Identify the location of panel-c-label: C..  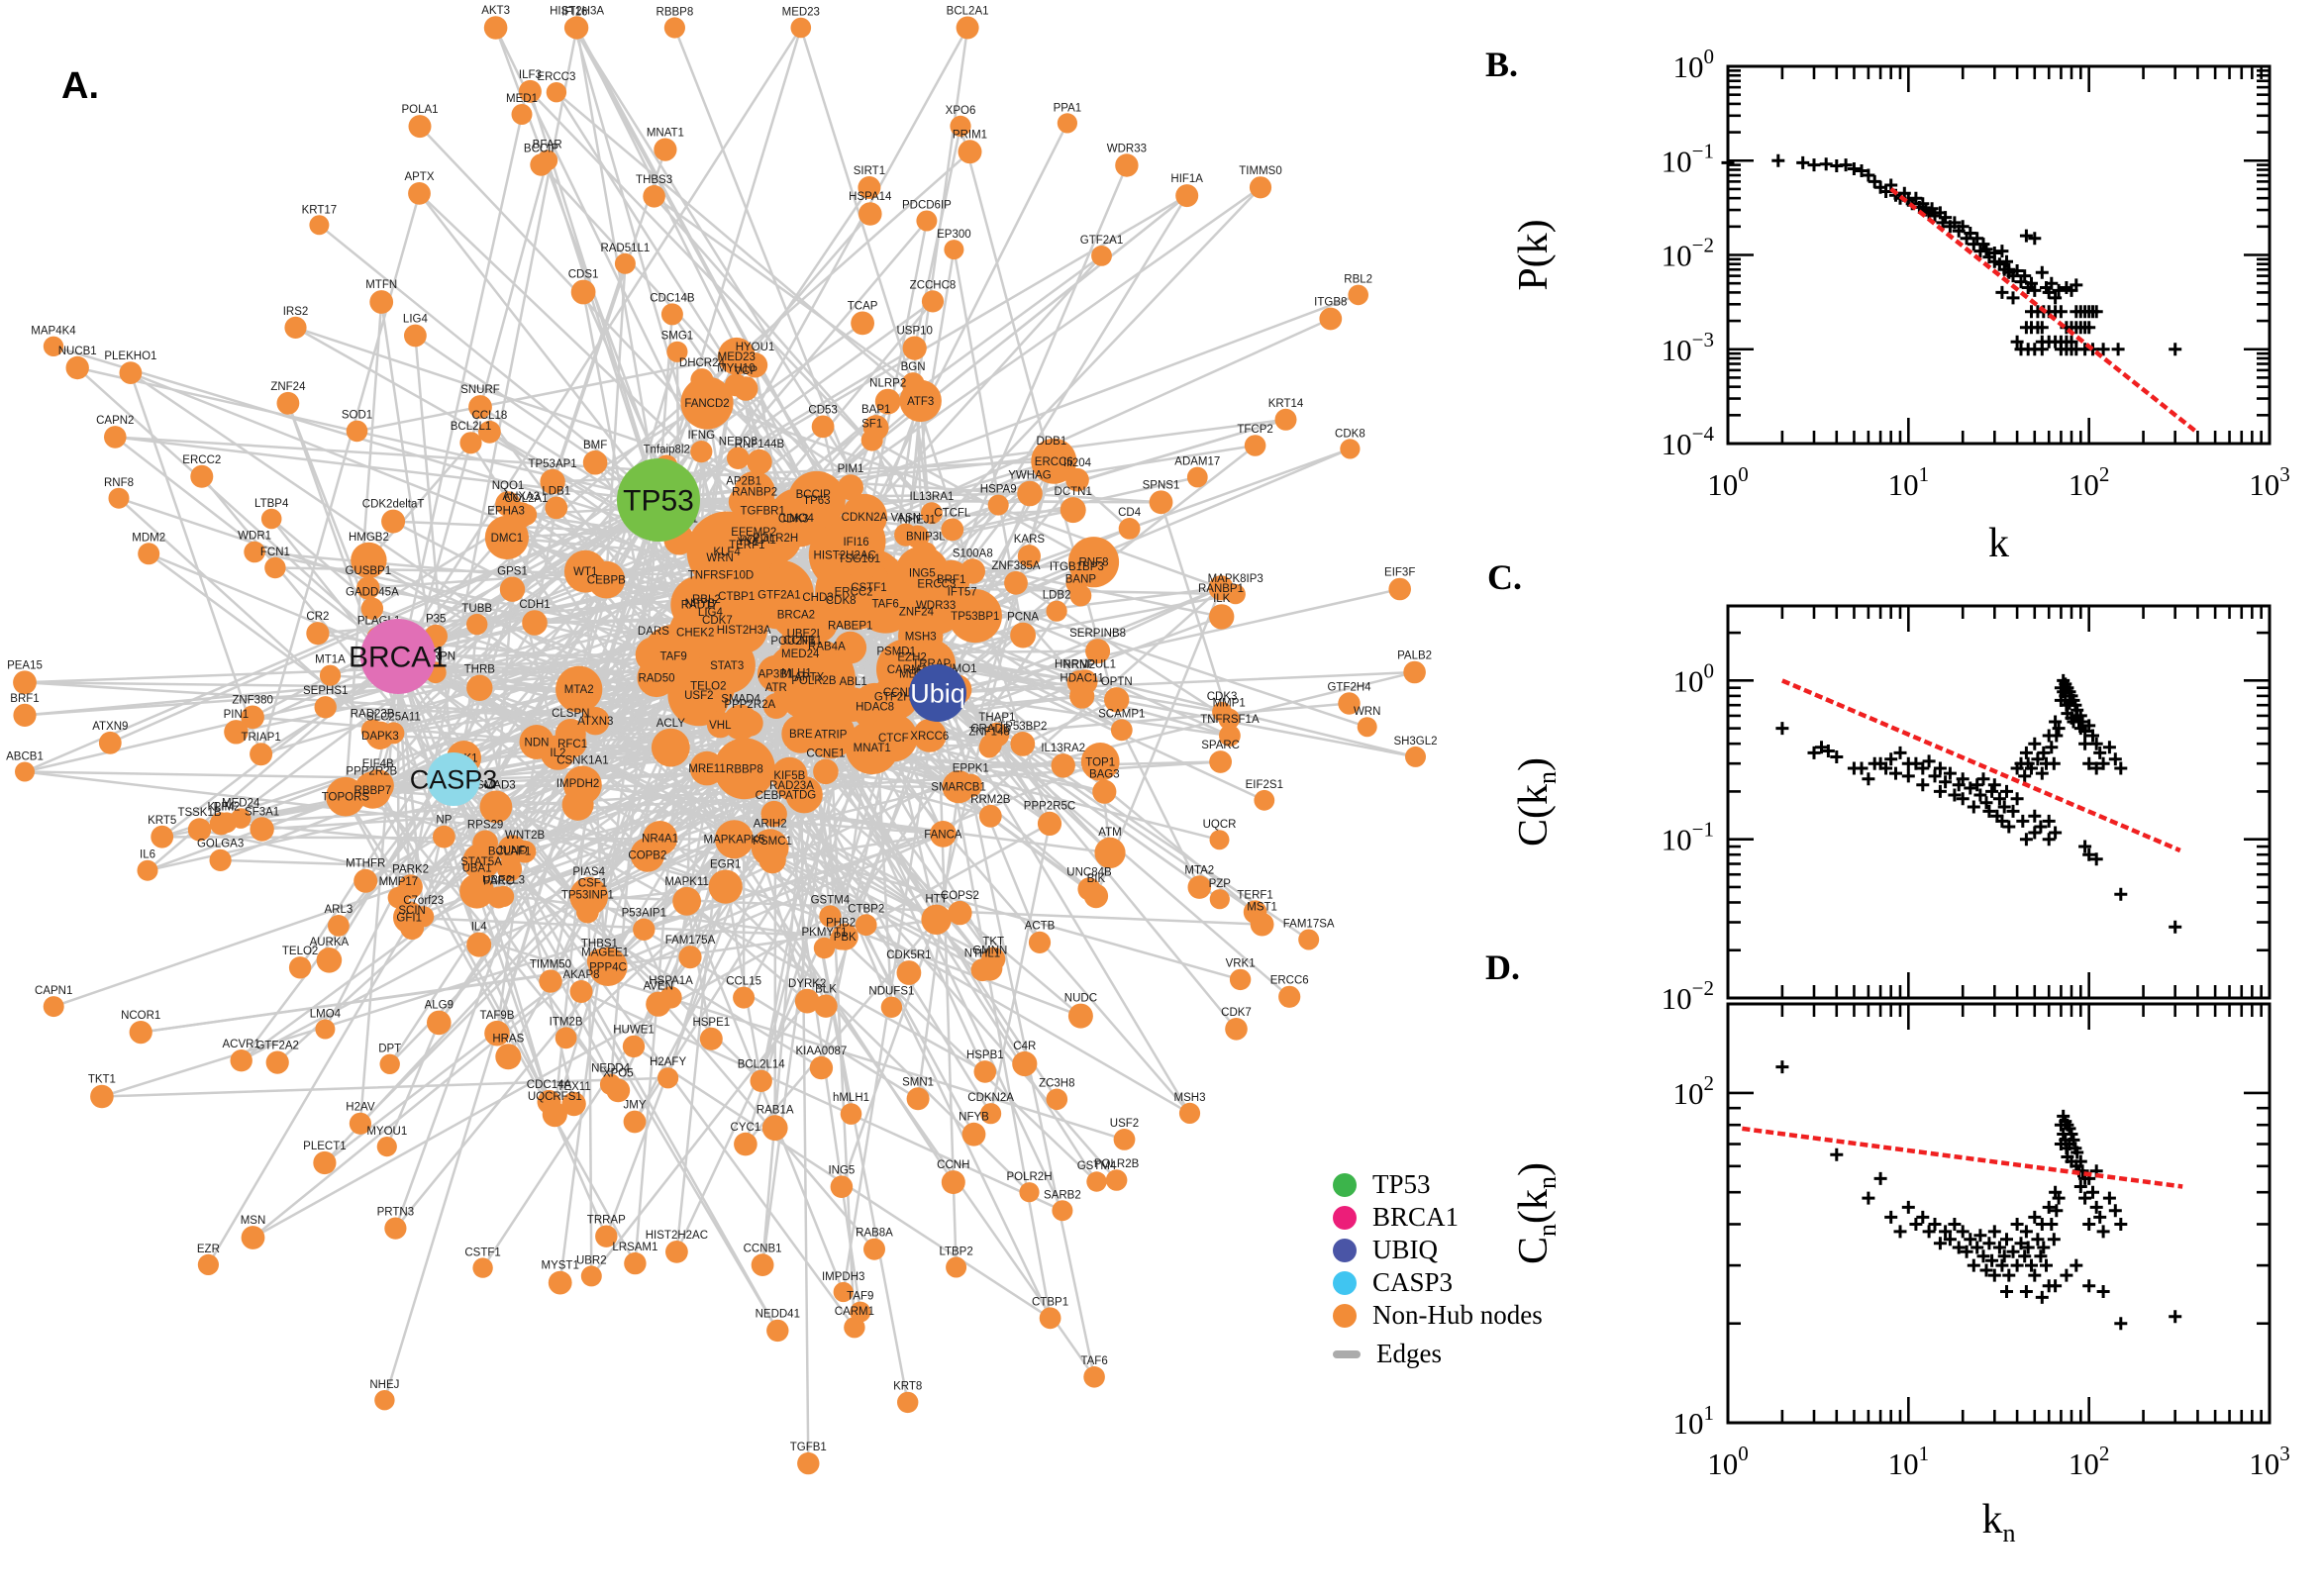
(1504, 577).